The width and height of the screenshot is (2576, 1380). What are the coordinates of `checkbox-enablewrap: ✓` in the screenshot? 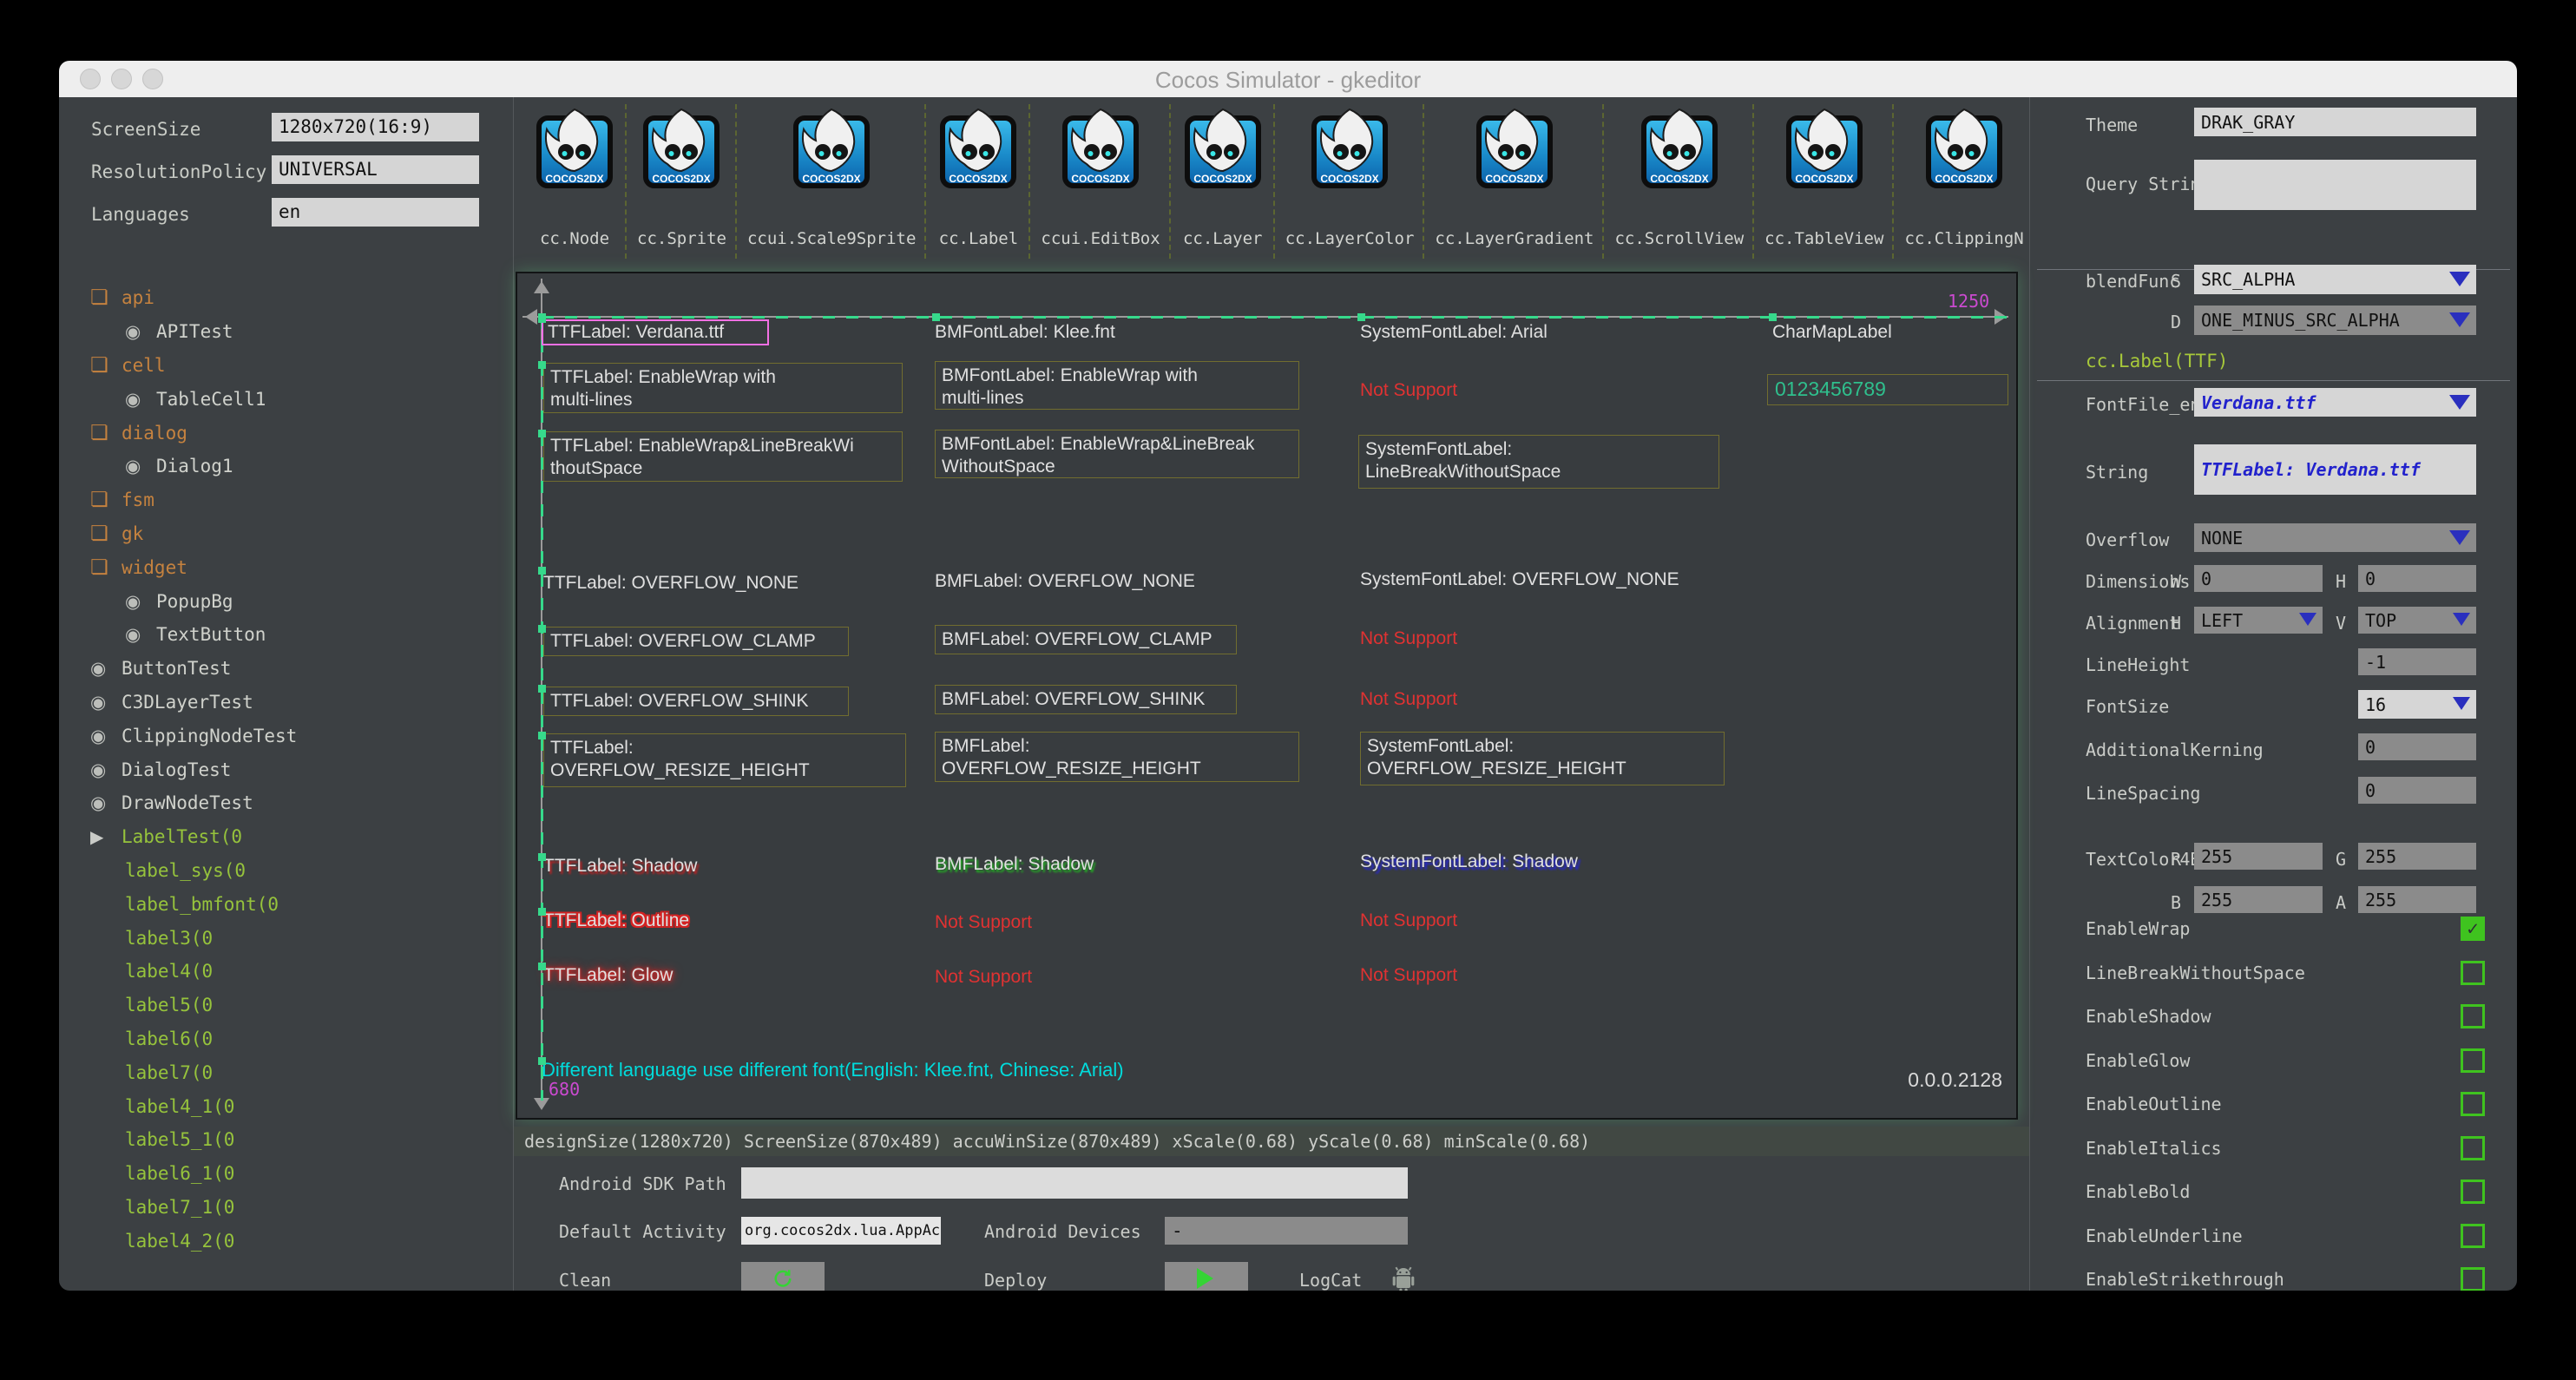 It's located at (2473, 929).